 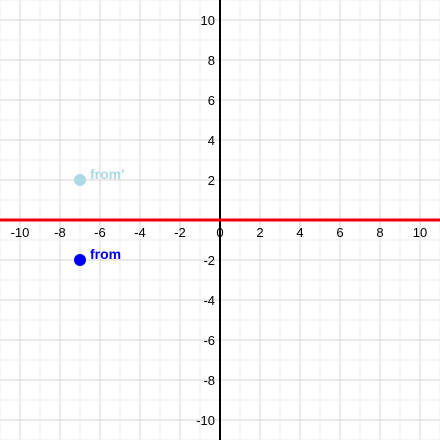 I want to click on y-tick-label: -4, so click(x=209, y=300).